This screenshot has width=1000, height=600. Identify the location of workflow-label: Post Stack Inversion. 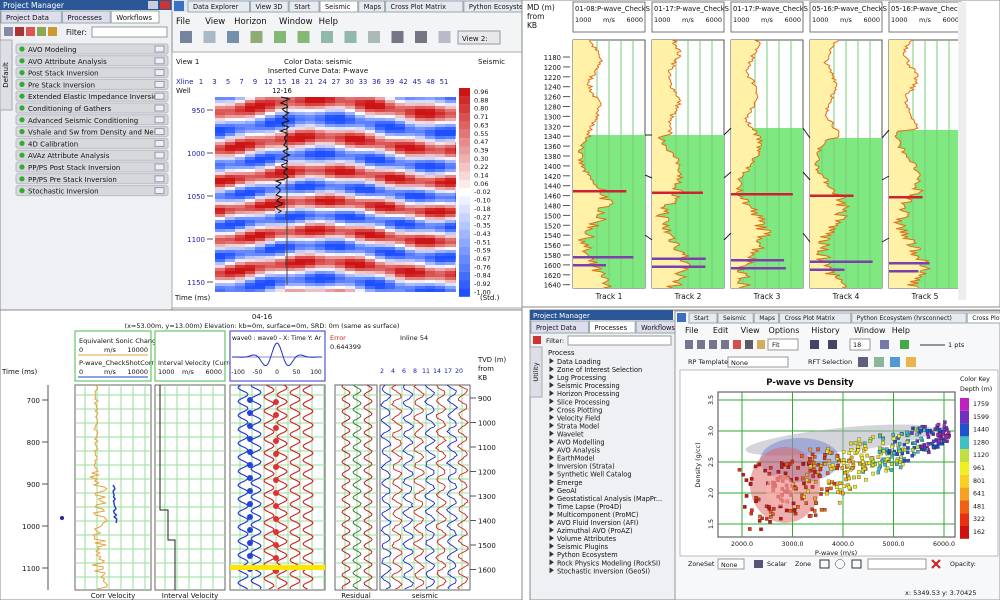
(63, 74).